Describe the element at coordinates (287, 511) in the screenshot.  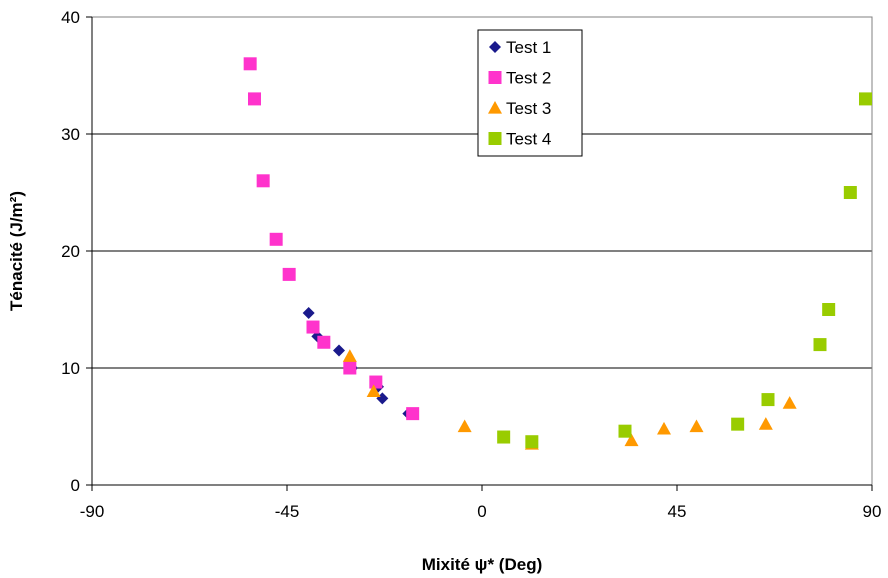
I see `x-tick-label: -45` at that location.